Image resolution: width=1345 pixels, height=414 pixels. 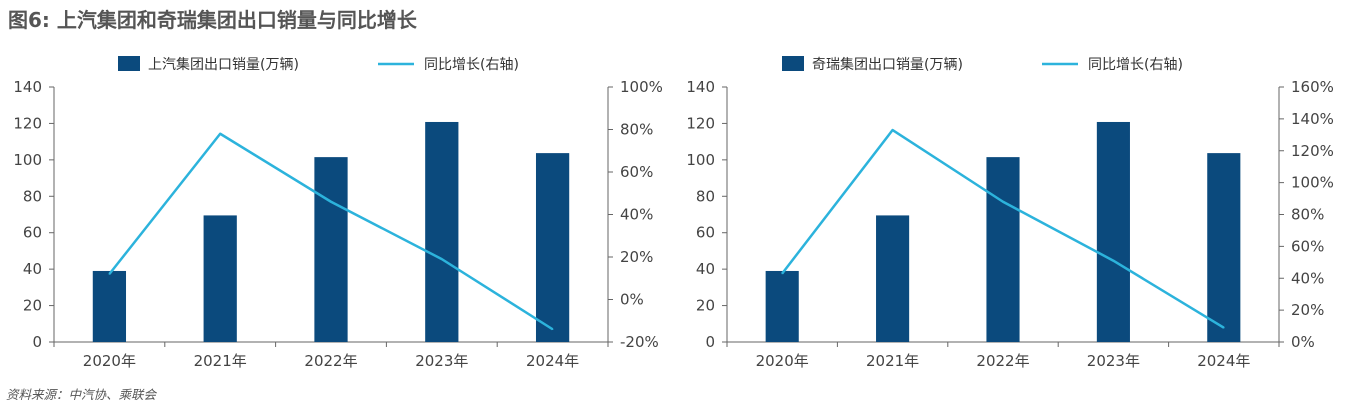 I want to click on left-y-right-tick-label: 100%, so click(x=641, y=87).